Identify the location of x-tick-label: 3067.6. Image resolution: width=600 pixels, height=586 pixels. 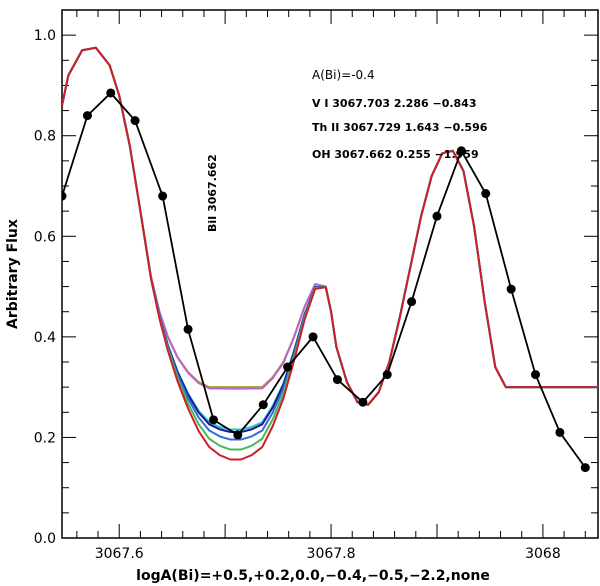
(119, 554).